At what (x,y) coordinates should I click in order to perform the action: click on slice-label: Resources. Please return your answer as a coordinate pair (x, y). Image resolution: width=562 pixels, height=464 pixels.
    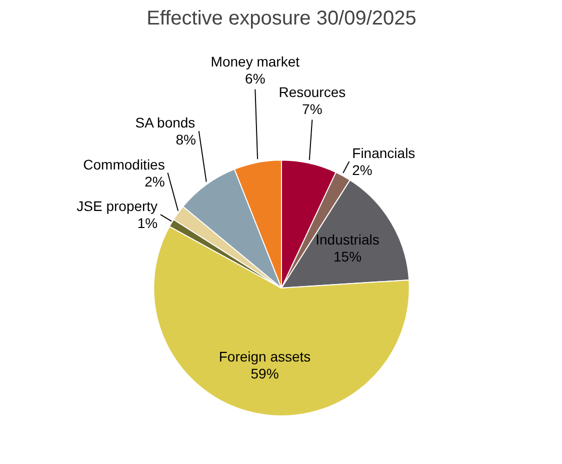
    Looking at the image, I should click on (312, 92).